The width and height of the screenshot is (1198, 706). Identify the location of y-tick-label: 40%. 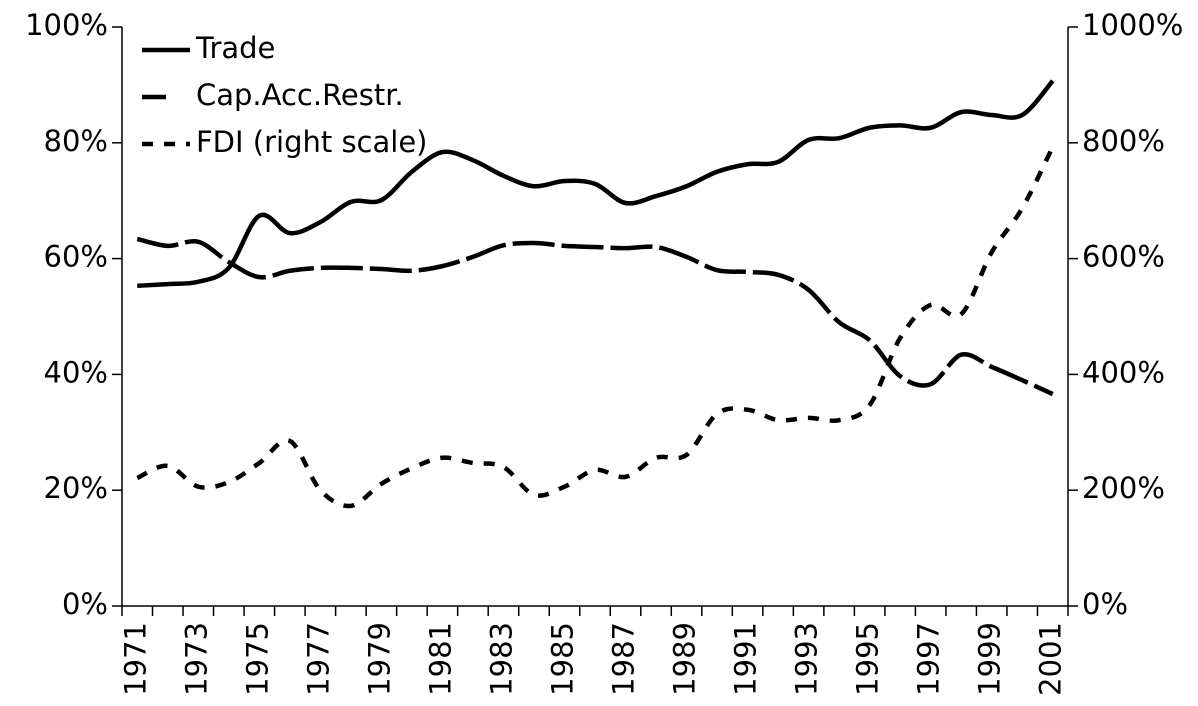
(76, 372).